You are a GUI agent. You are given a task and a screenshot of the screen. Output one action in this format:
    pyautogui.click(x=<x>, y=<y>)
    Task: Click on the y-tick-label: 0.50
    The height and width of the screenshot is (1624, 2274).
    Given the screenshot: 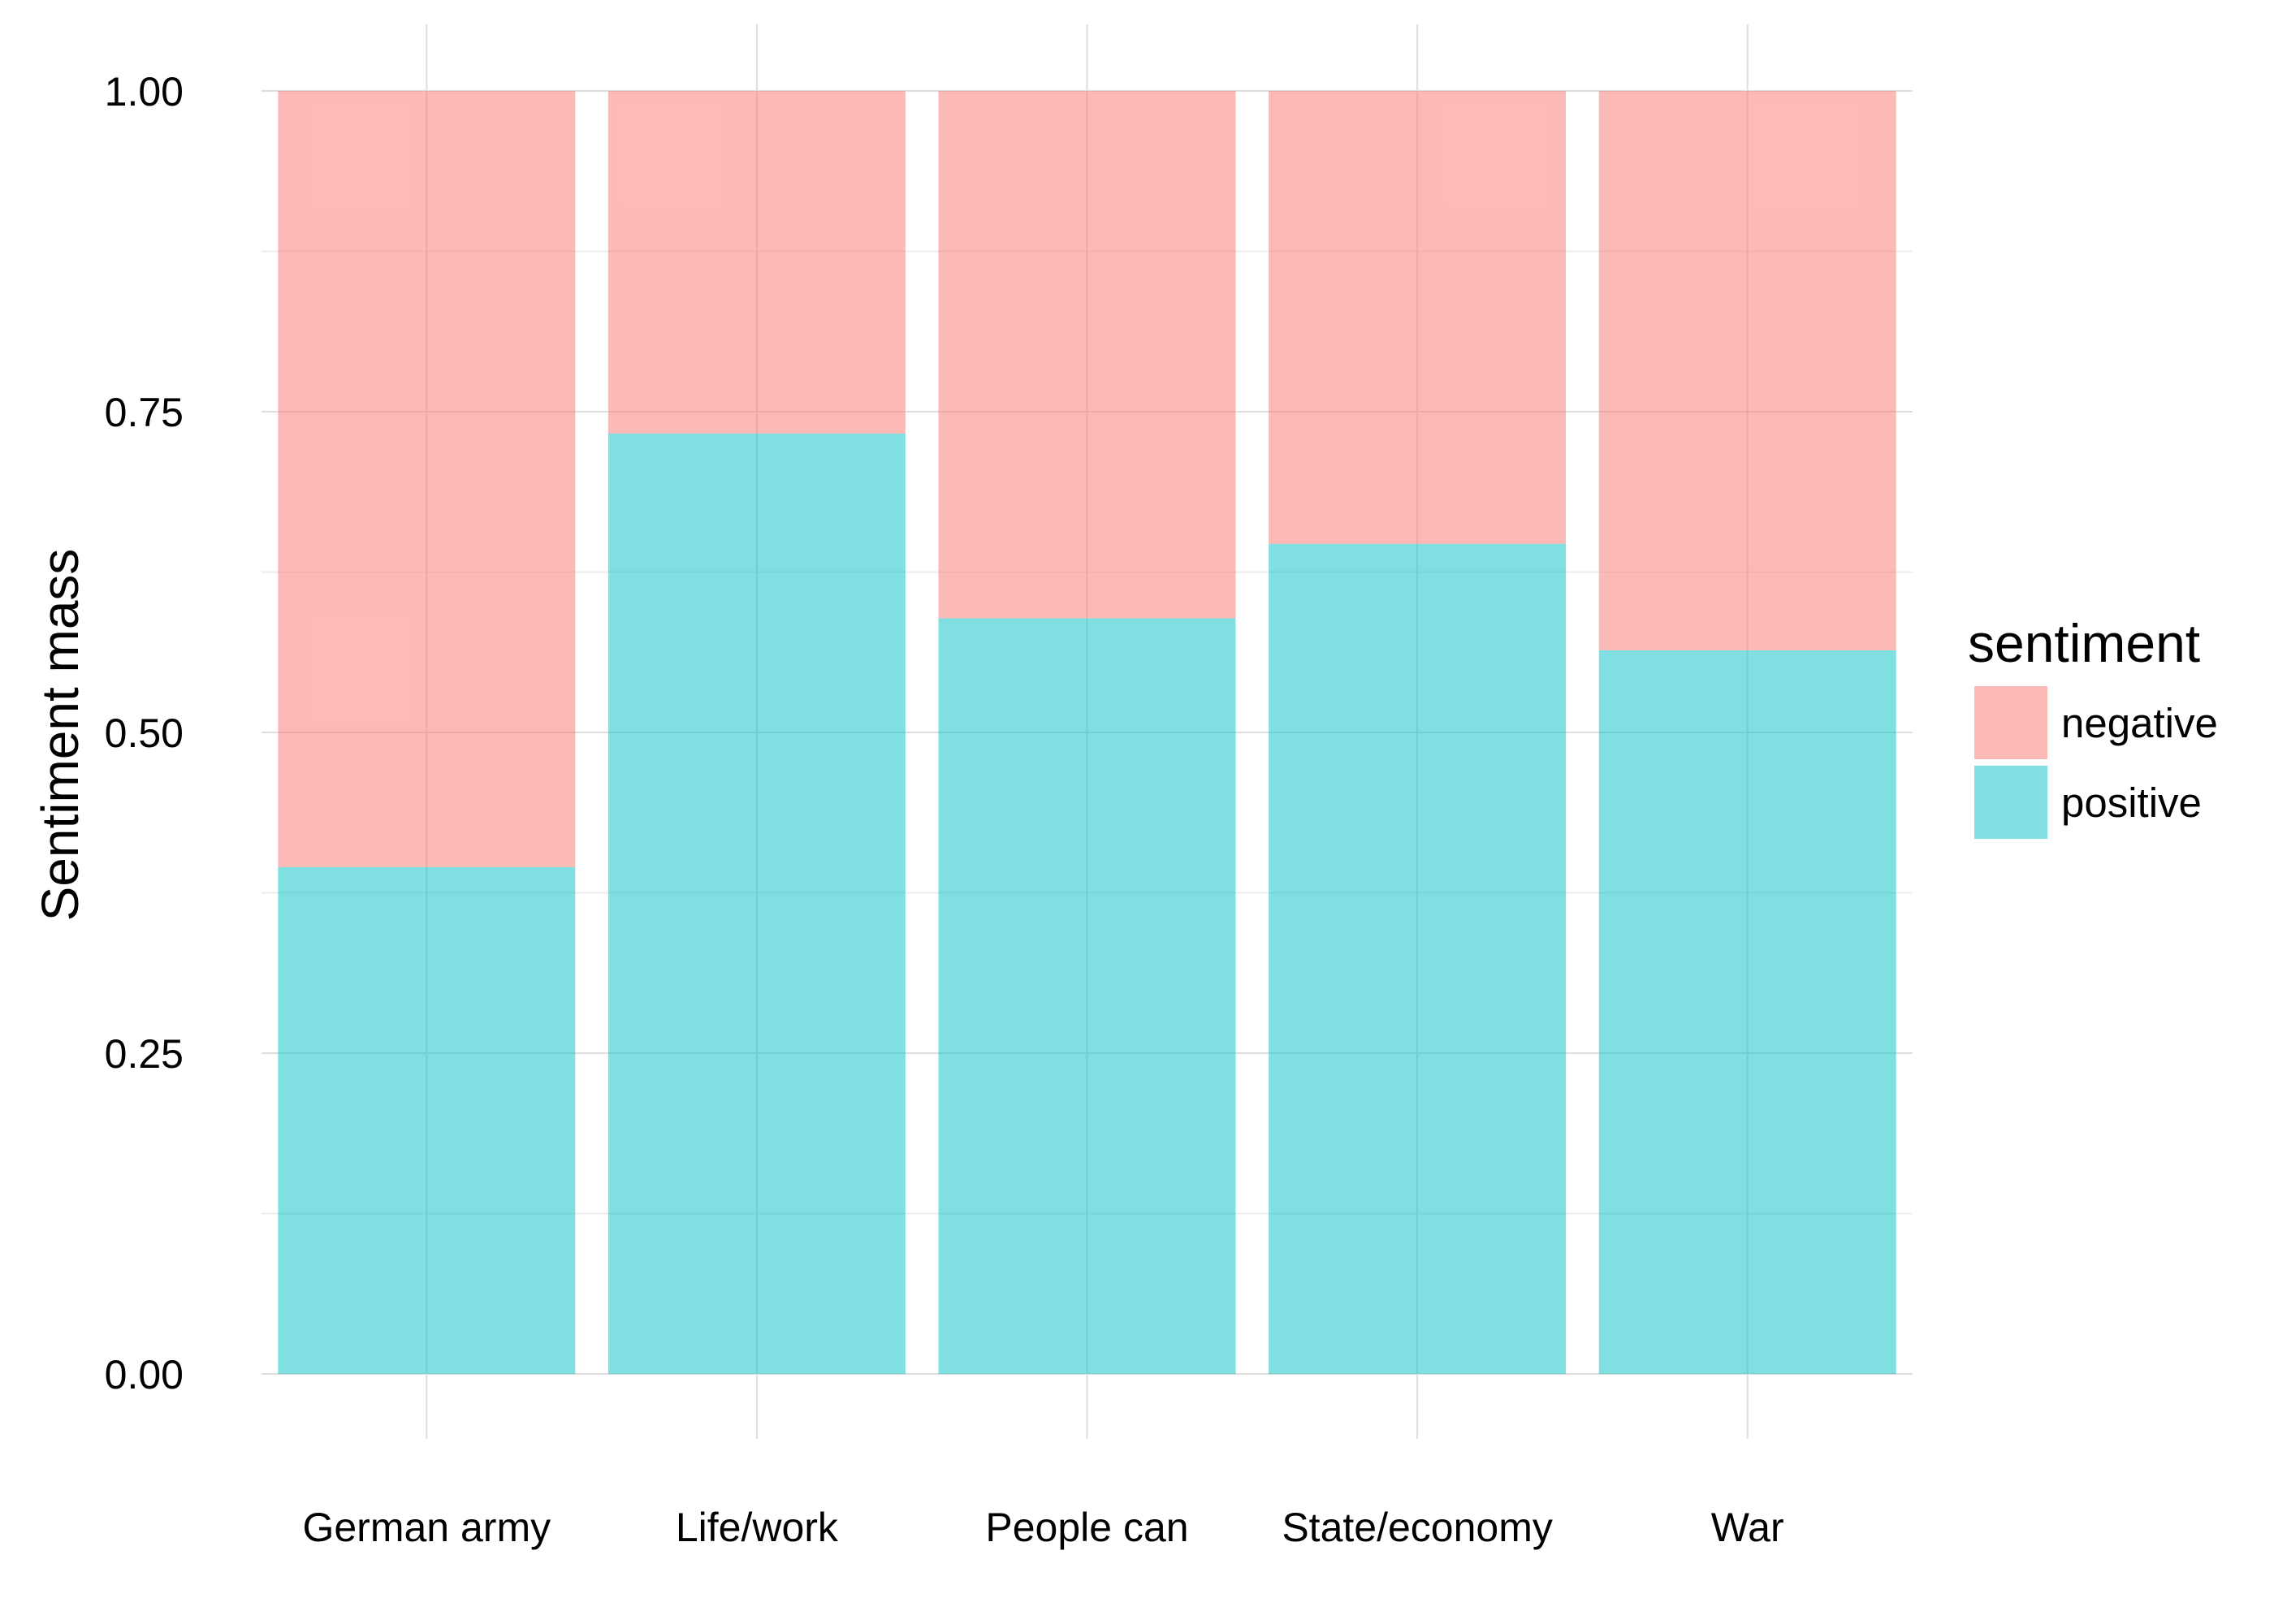 What is the action you would take?
    pyautogui.click(x=144, y=733)
    